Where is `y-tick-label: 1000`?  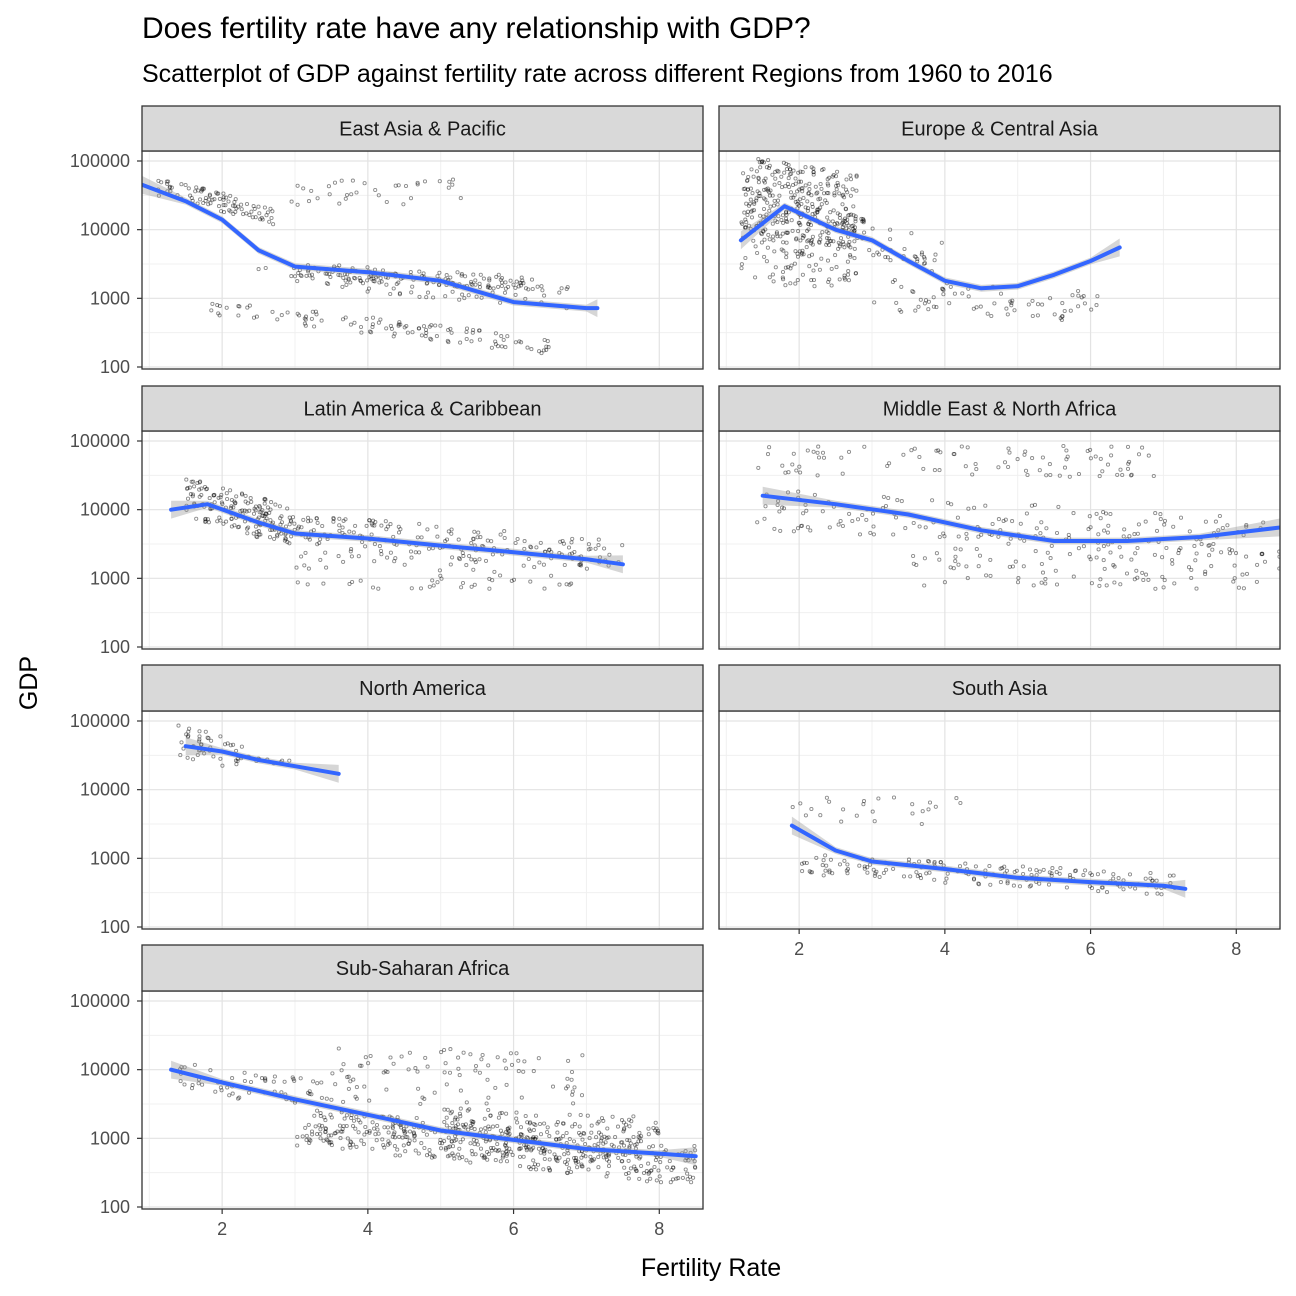
y-tick-label: 1000 is located at coordinates (110, 1138).